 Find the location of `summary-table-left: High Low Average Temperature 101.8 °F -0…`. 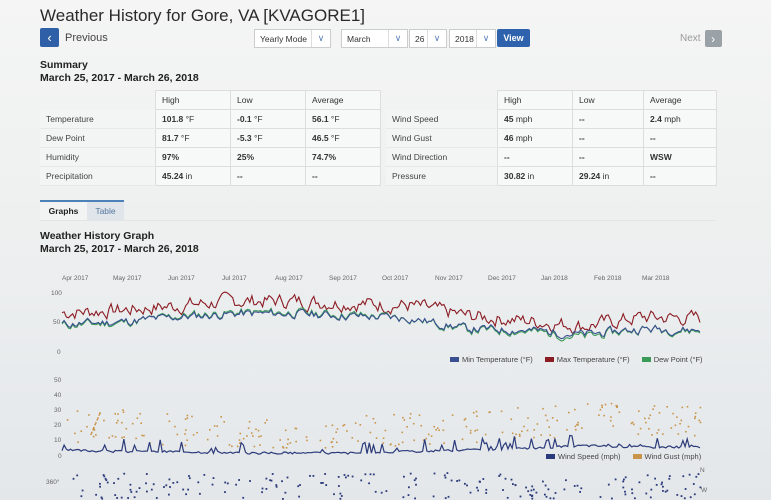

summary-table-left: High Low Average Temperature 101.8 °F -0… is located at coordinates (210, 138).